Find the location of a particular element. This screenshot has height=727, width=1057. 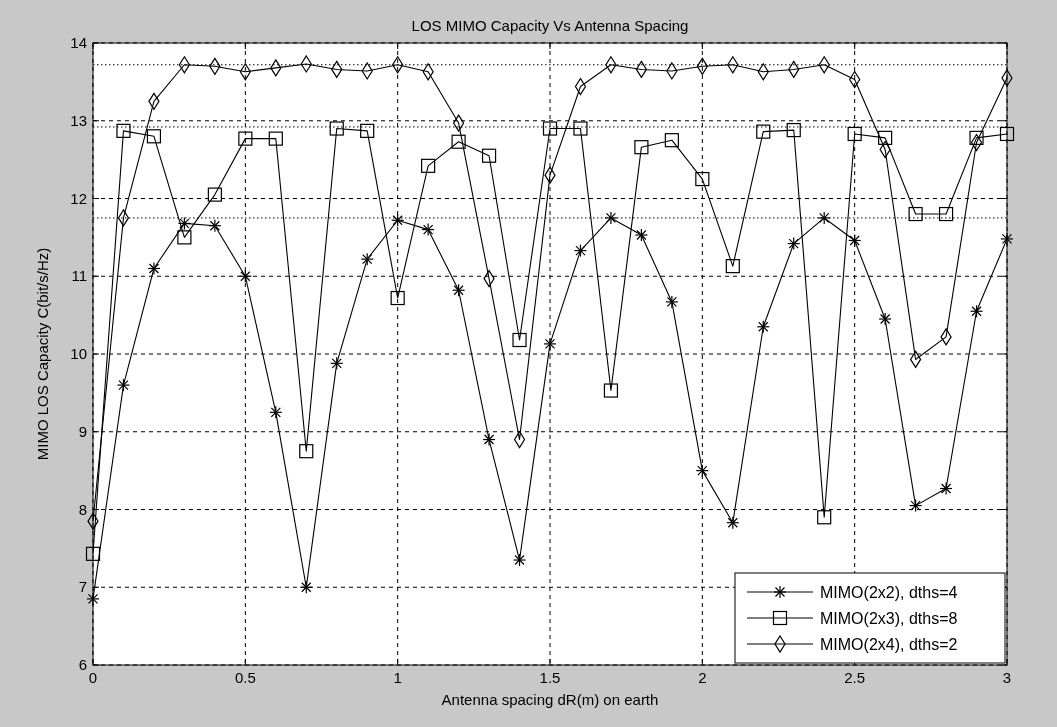

legend-label: MIMO(2x3), dths=8 is located at coordinates (889, 618).